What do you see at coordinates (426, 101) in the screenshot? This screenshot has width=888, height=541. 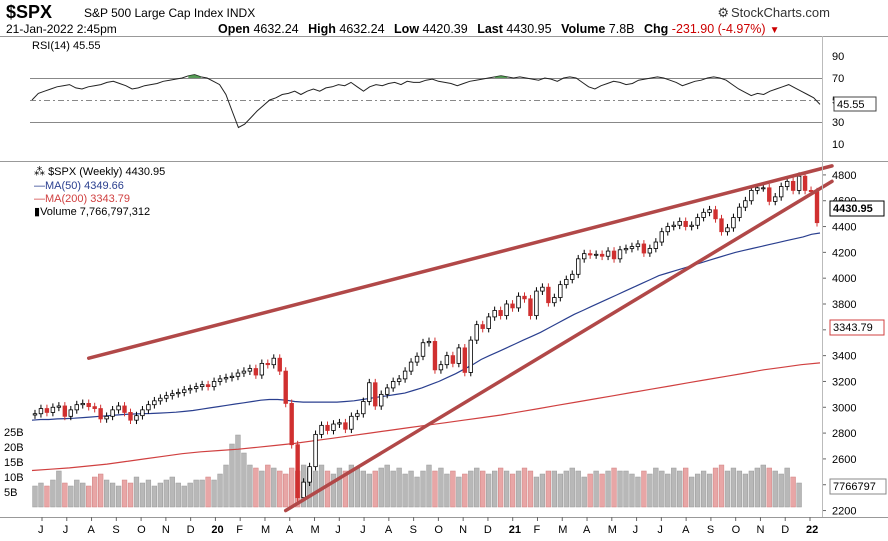 I see `rsi-line` at bounding box center [426, 101].